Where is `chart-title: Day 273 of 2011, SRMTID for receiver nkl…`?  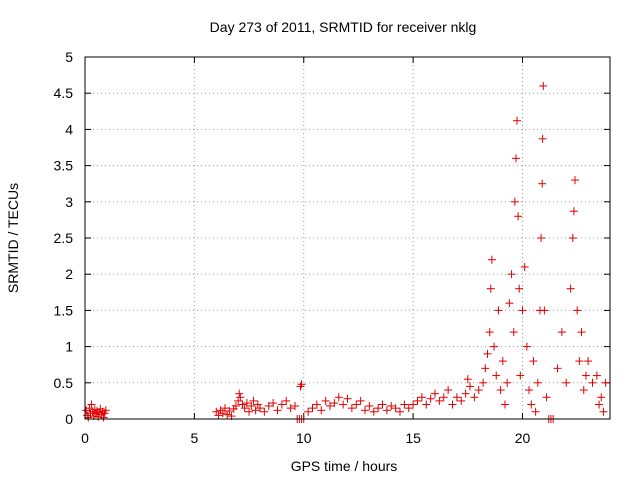
chart-title: Day 273 of 2011, SRMTID for receiver nkl… is located at coordinates (343, 27).